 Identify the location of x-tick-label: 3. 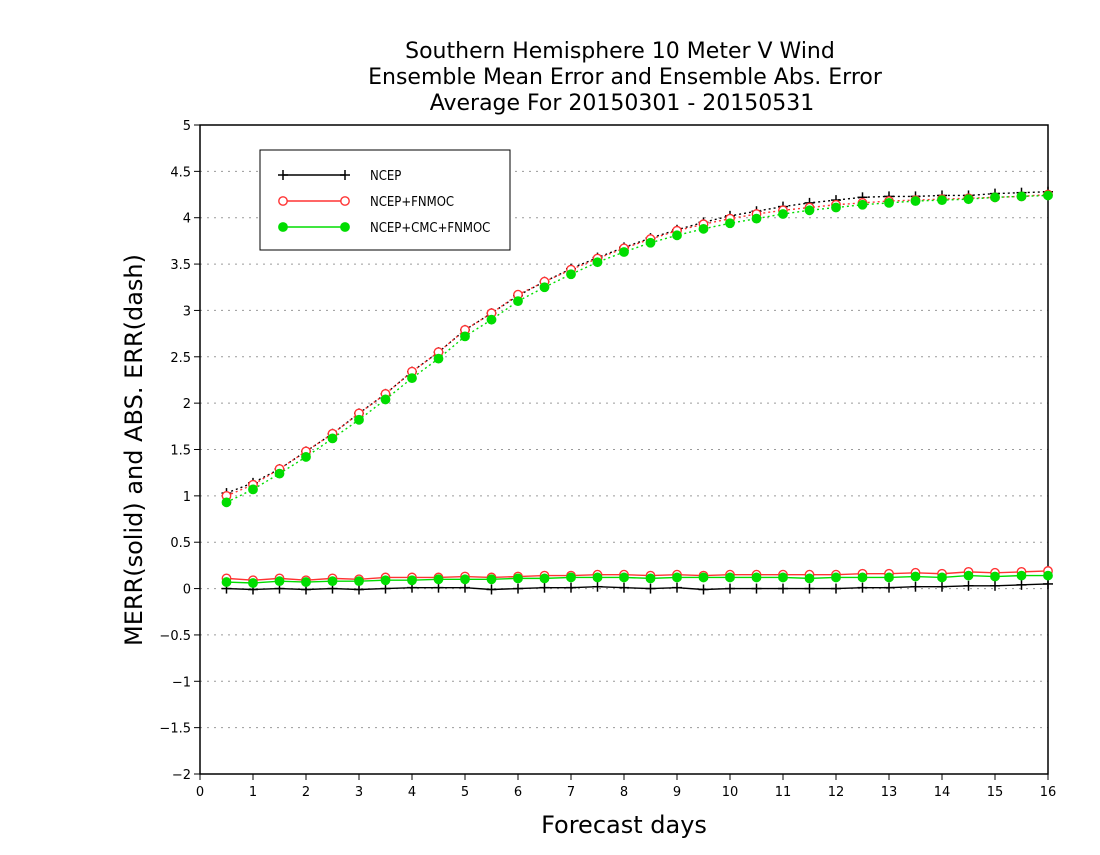
(359, 792).